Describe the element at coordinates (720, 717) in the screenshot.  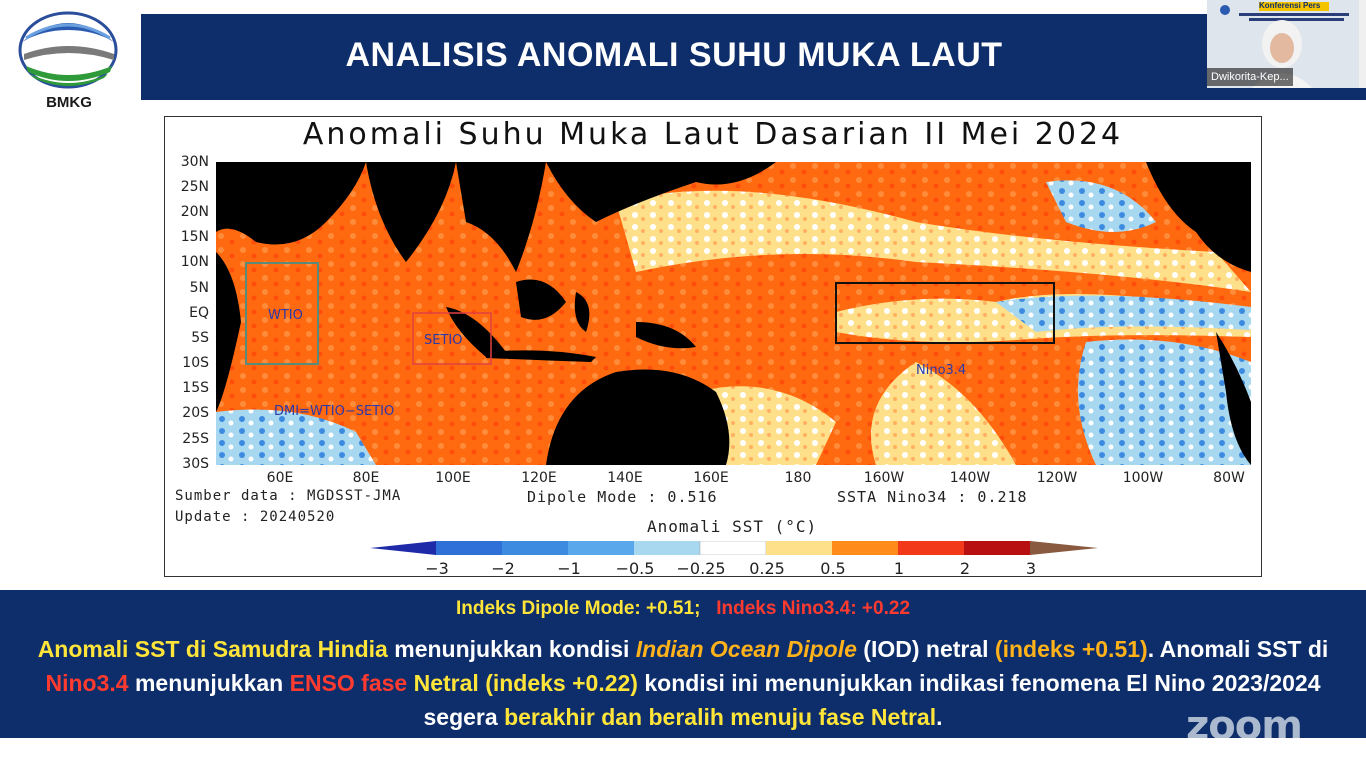
I see `info-span: berakhir dan beralih menuju fase Netral` at that location.